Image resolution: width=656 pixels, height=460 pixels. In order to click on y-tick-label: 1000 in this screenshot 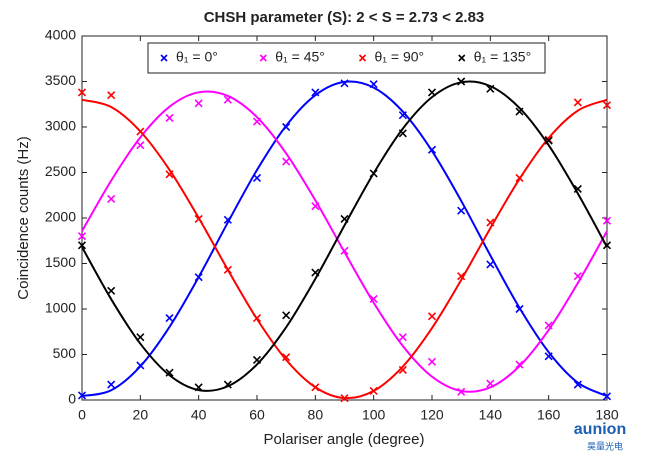, I will do `click(60, 308)`.